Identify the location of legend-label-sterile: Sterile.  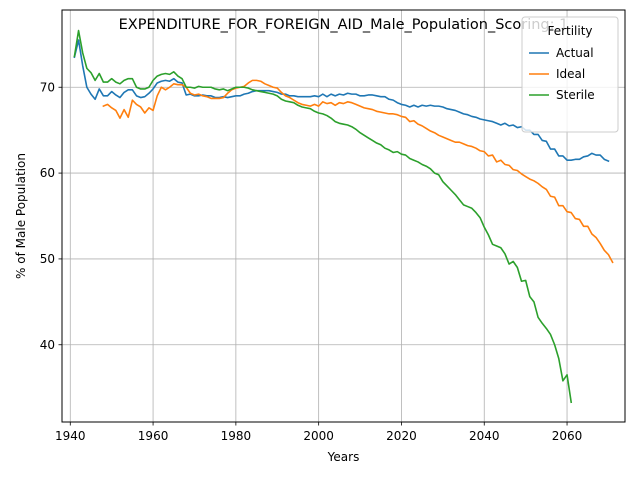
(575, 95).